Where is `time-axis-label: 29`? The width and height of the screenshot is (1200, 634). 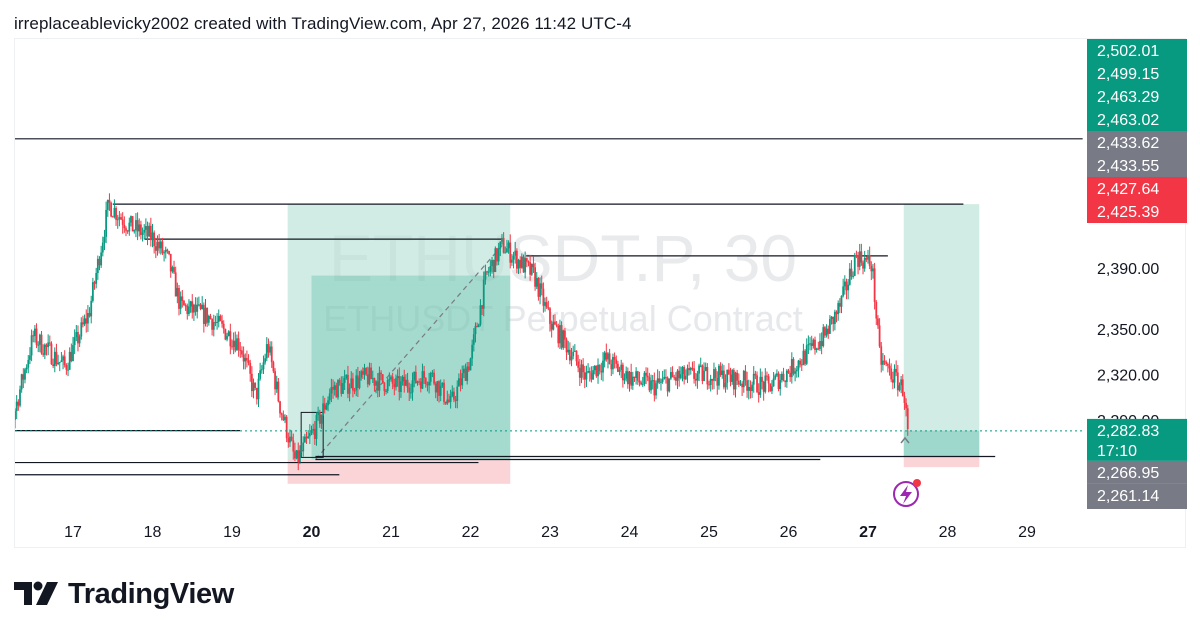 time-axis-label: 29 is located at coordinates (1027, 532).